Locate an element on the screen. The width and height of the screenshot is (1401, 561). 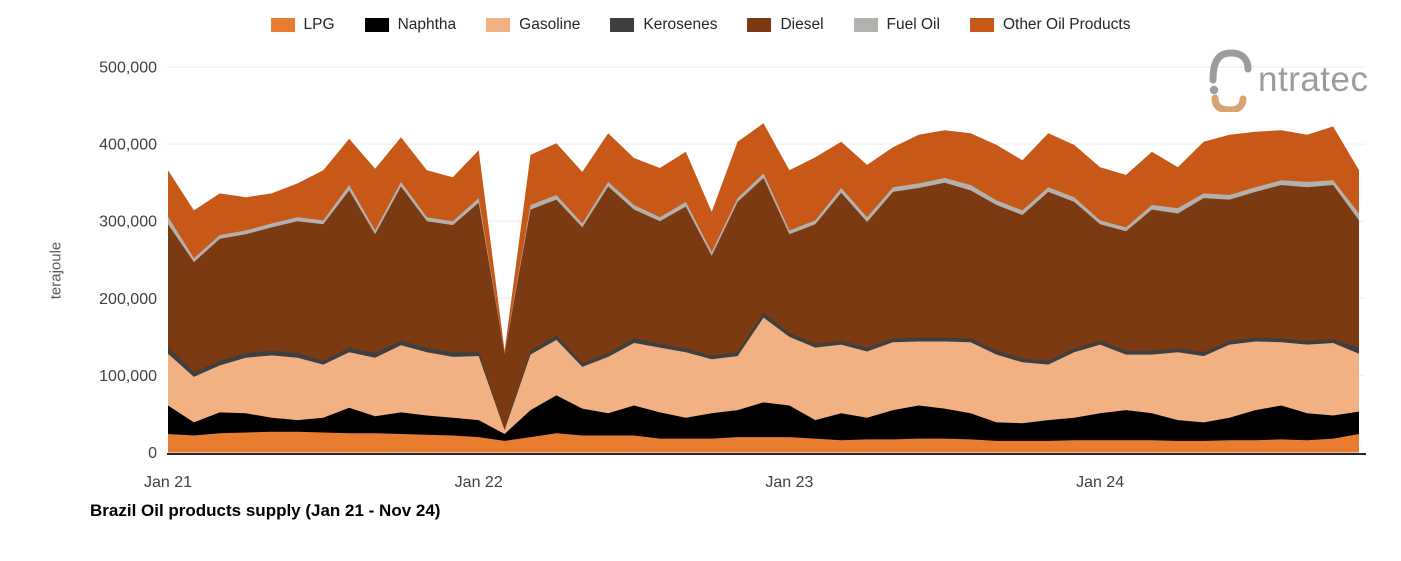
y-tick-label: 100,000 is located at coordinates (128, 376).